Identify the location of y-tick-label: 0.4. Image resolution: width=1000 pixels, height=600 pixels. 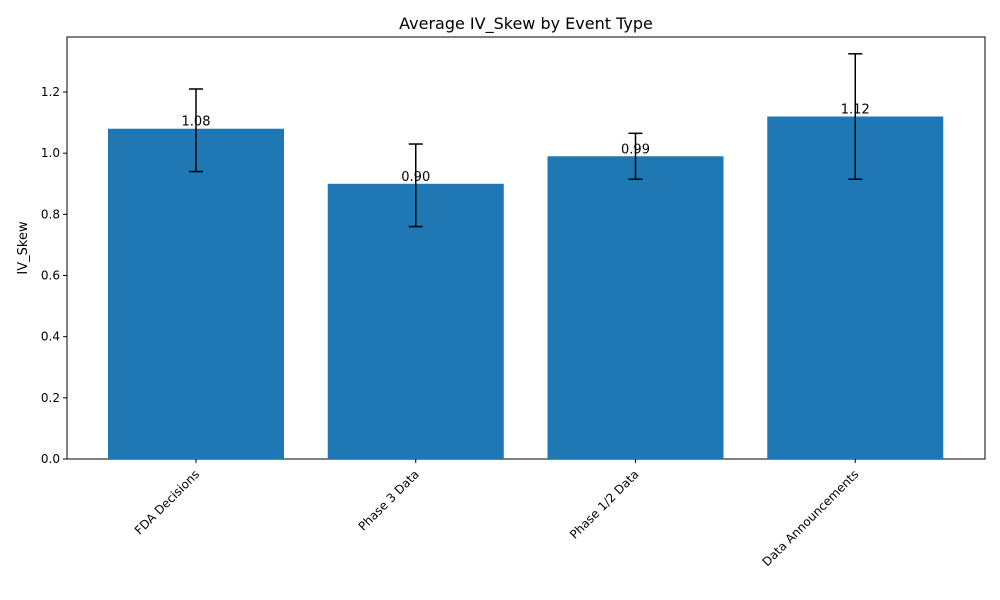
(50, 337).